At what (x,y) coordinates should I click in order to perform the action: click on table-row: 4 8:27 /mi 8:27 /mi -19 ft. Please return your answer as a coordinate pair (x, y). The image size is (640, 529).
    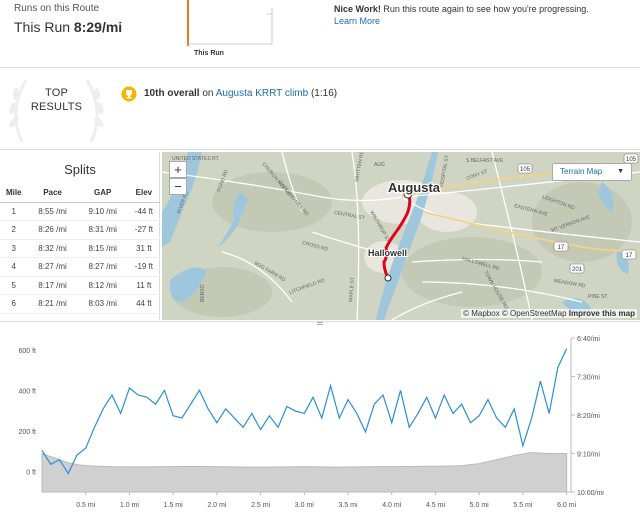
    Looking at the image, I should click on (80, 267).